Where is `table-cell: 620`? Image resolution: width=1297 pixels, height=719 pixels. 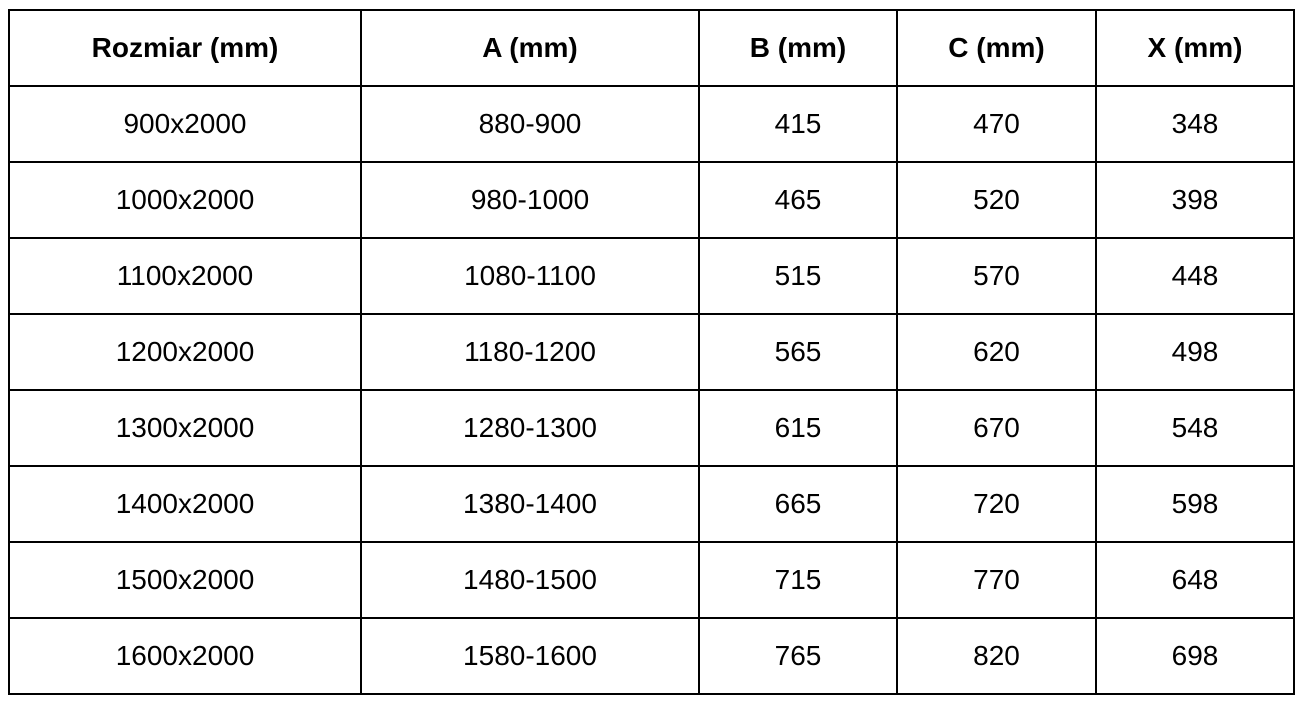
table-cell: 620 is located at coordinates (996, 352).